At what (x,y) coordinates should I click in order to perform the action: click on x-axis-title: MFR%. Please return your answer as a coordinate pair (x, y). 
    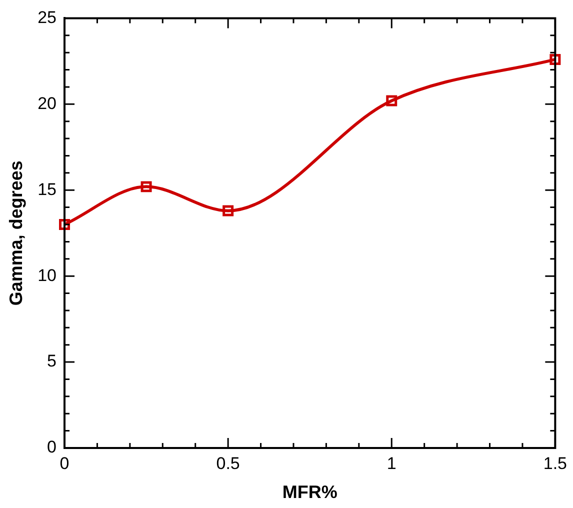
    Looking at the image, I should click on (310, 492).